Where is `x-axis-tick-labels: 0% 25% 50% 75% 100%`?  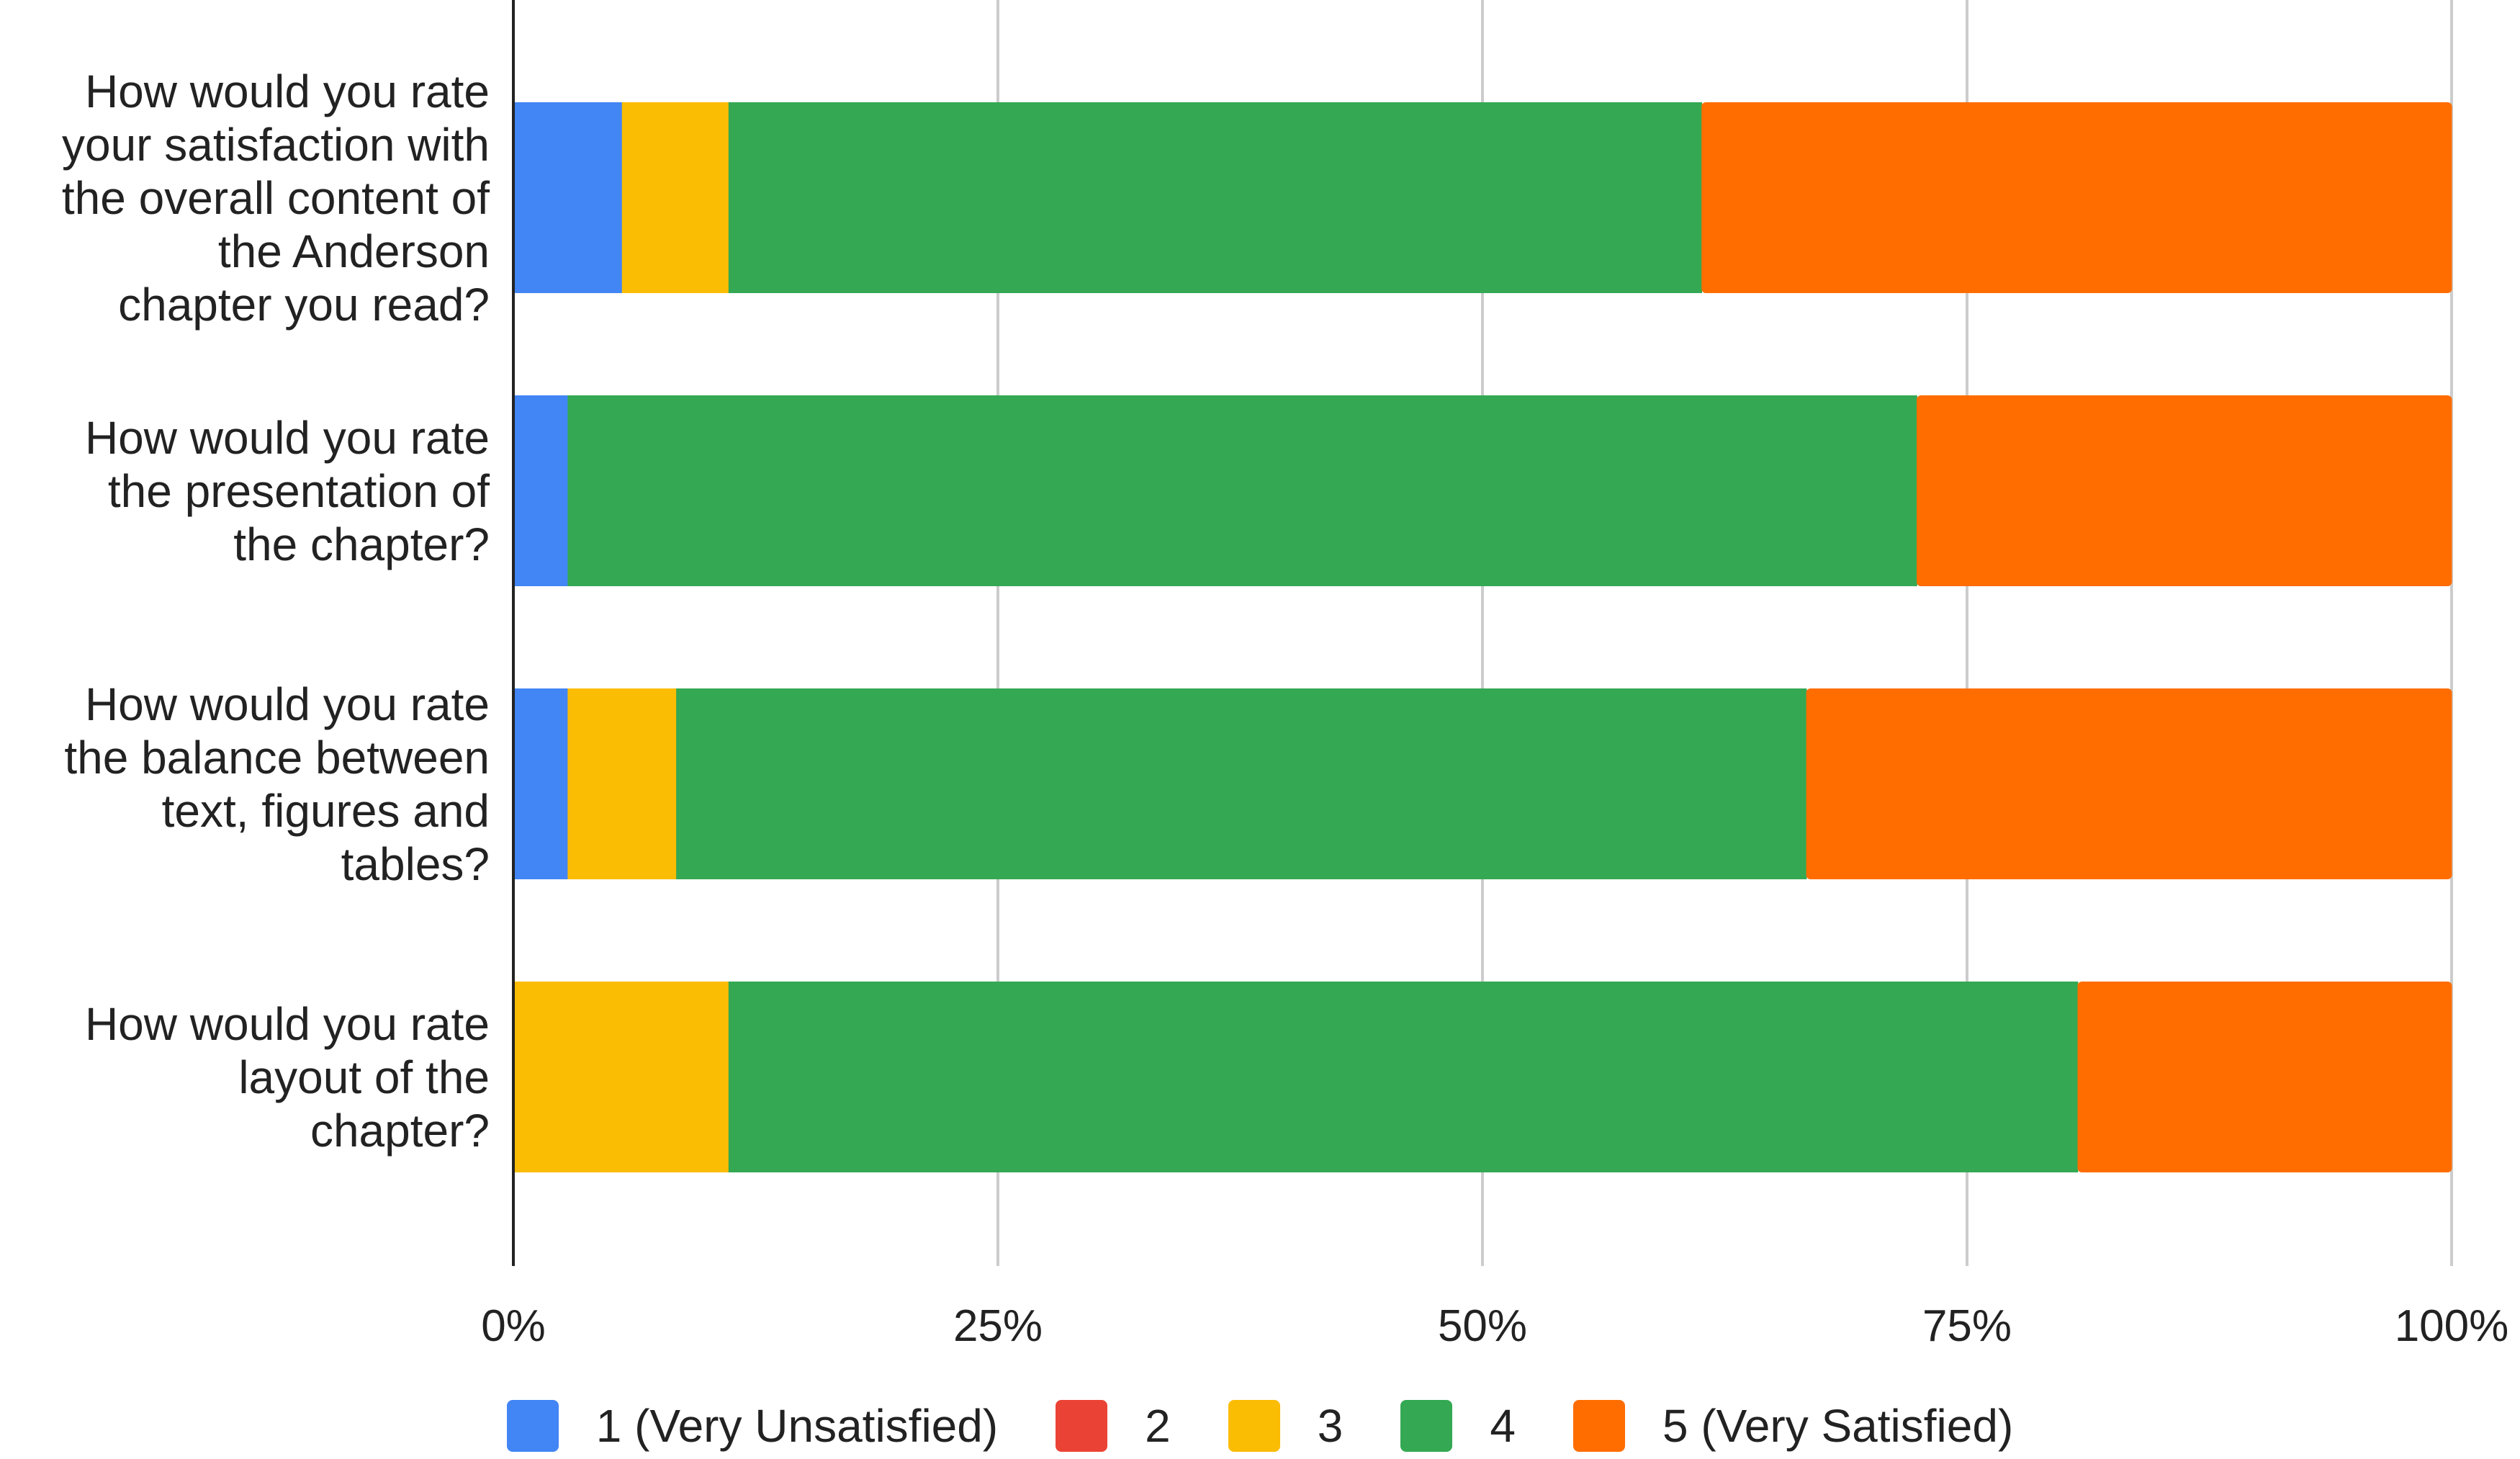
x-axis-tick-labels: 0% 25% 50% 75% 100% is located at coordinates (1494, 1326).